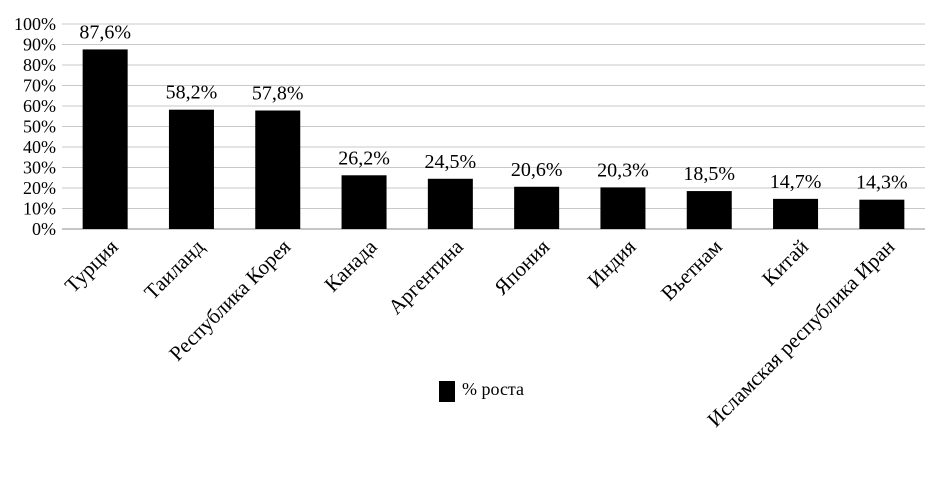 This screenshot has width=933, height=488. What do you see at coordinates (91, 265) in the screenshot?
I see `x-tick-label: Турция` at bounding box center [91, 265].